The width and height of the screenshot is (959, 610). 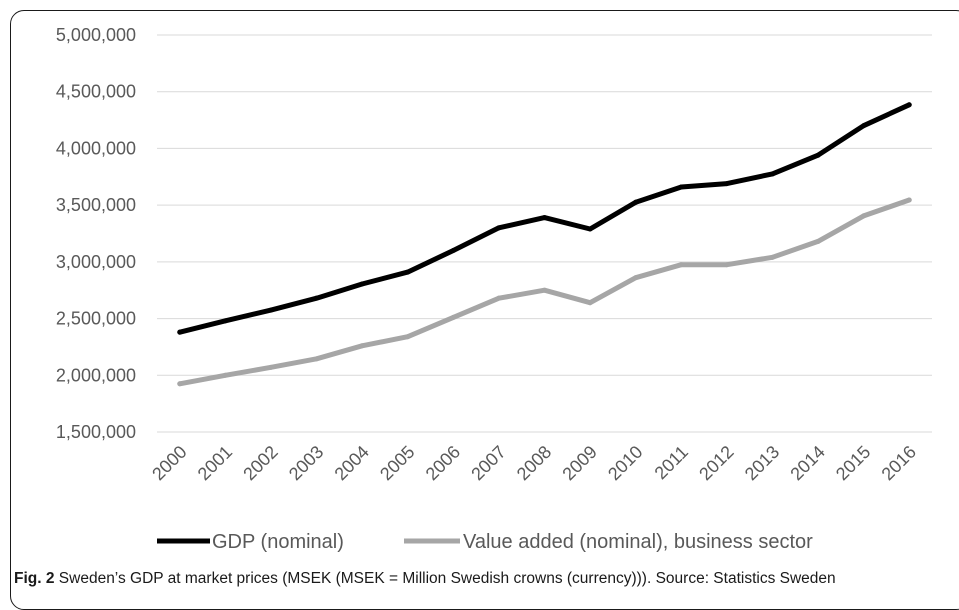 What do you see at coordinates (215, 463) in the screenshot?
I see `x-tick-label: 2001` at bounding box center [215, 463].